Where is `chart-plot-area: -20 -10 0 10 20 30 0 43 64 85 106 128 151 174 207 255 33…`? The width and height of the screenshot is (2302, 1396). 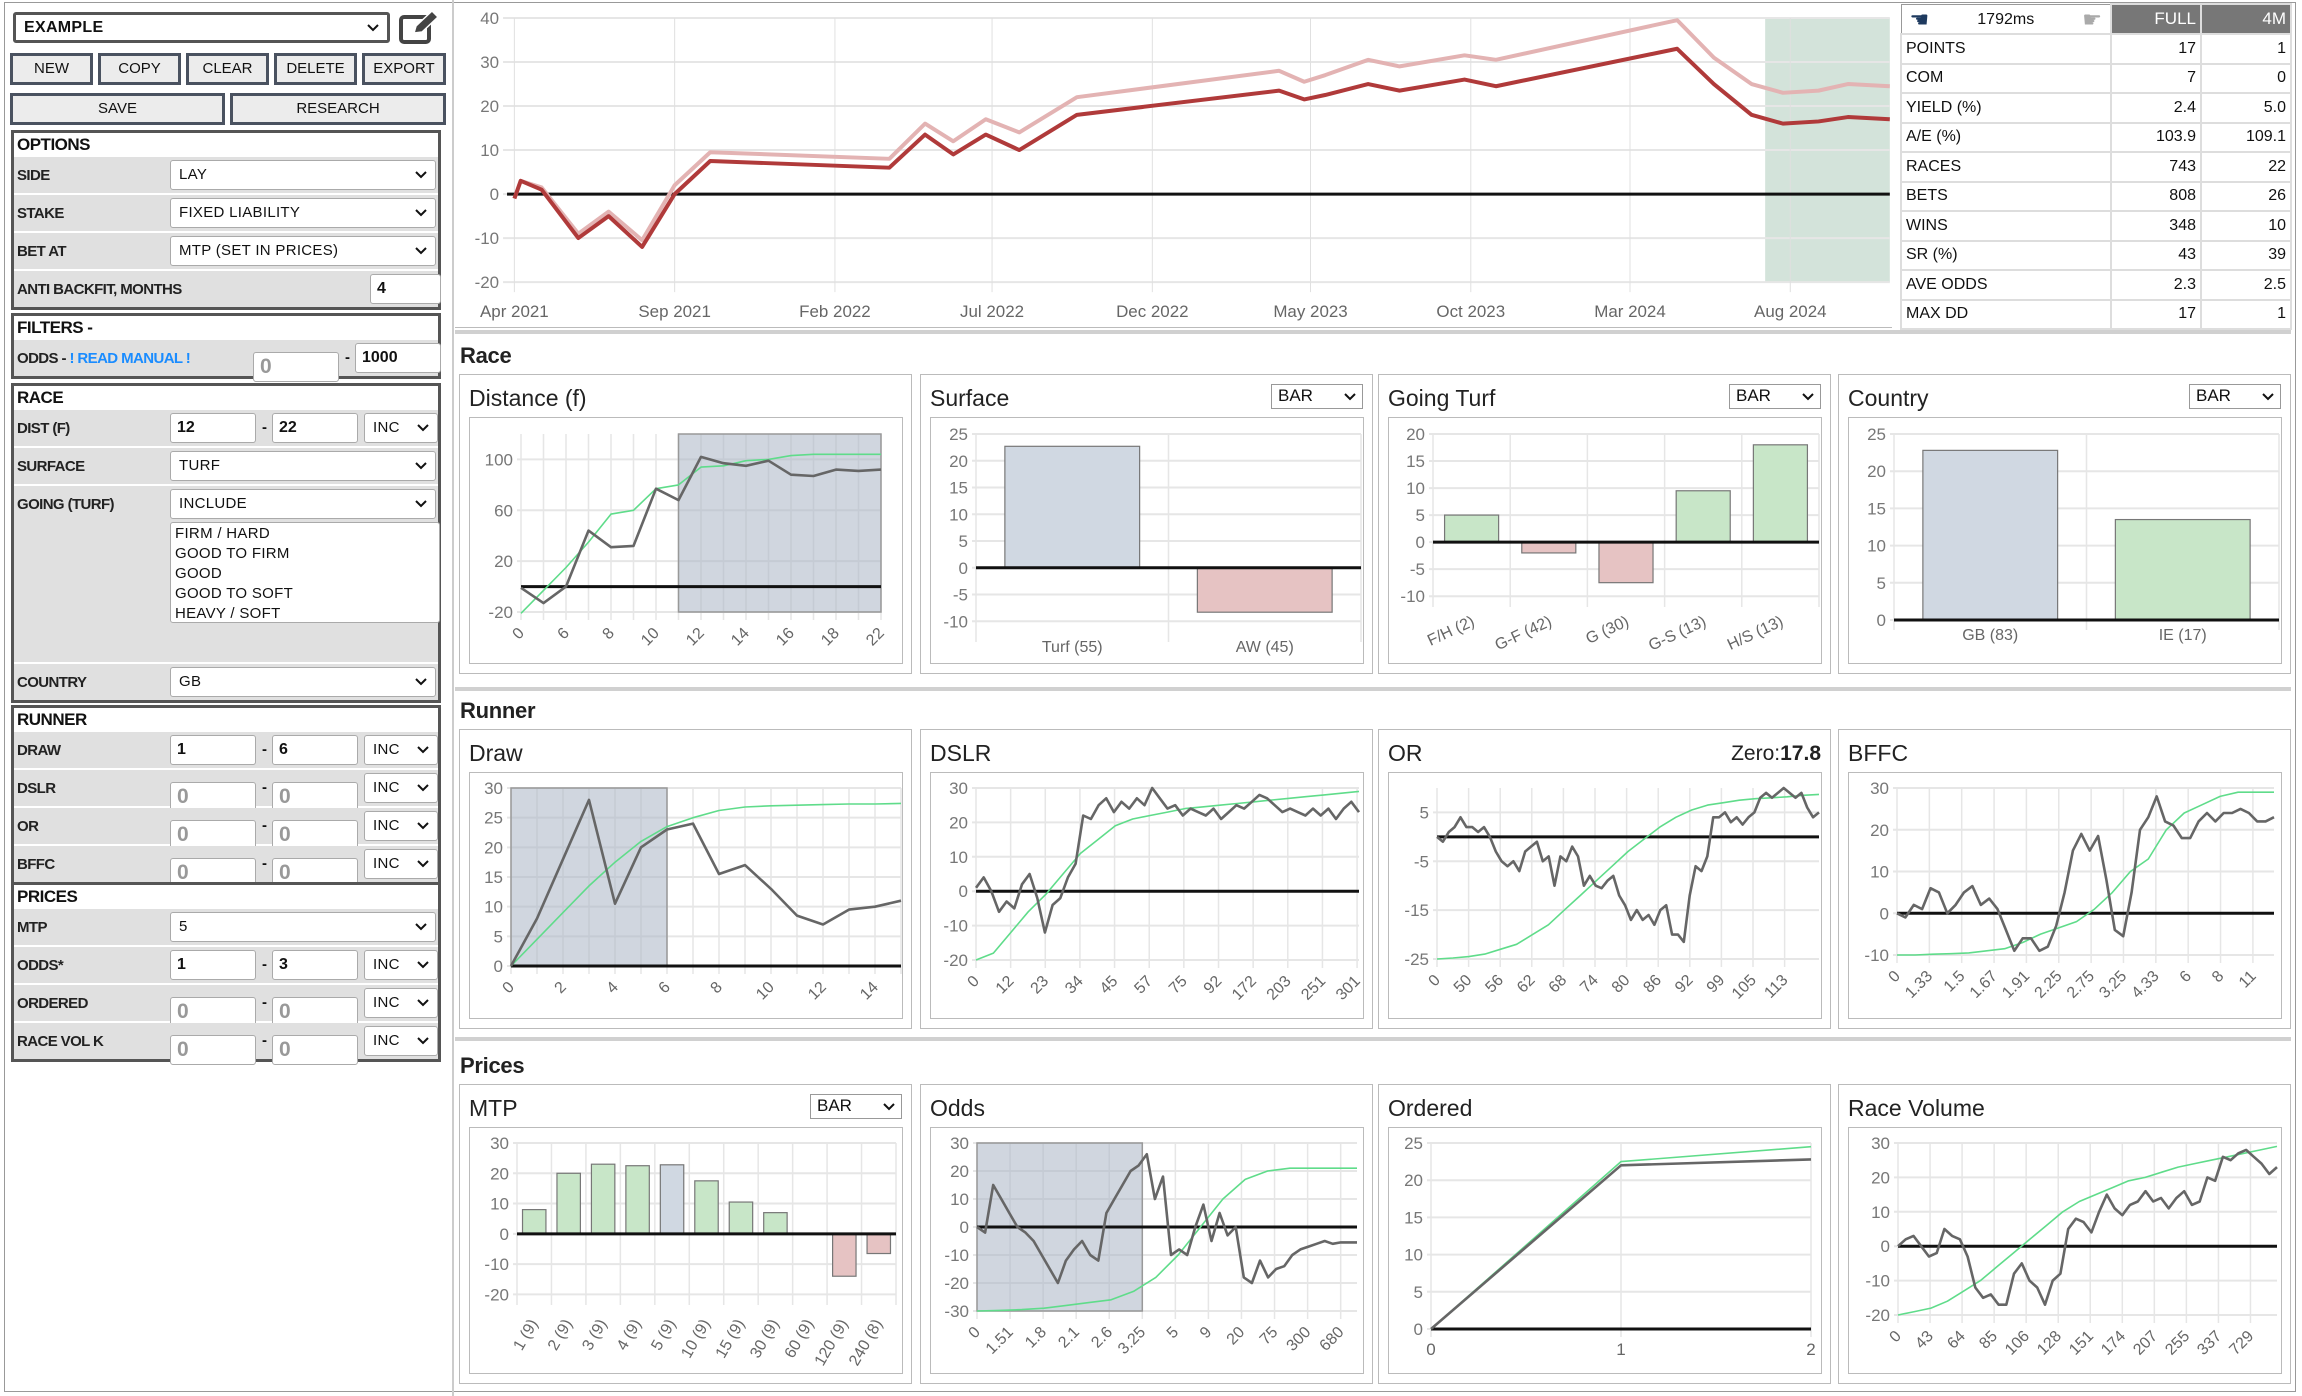 chart-plot-area: -20 -10 0 10 20 30 0 43 64 85 106 128 151 174 207 255 33… is located at coordinates (2065, 1250).